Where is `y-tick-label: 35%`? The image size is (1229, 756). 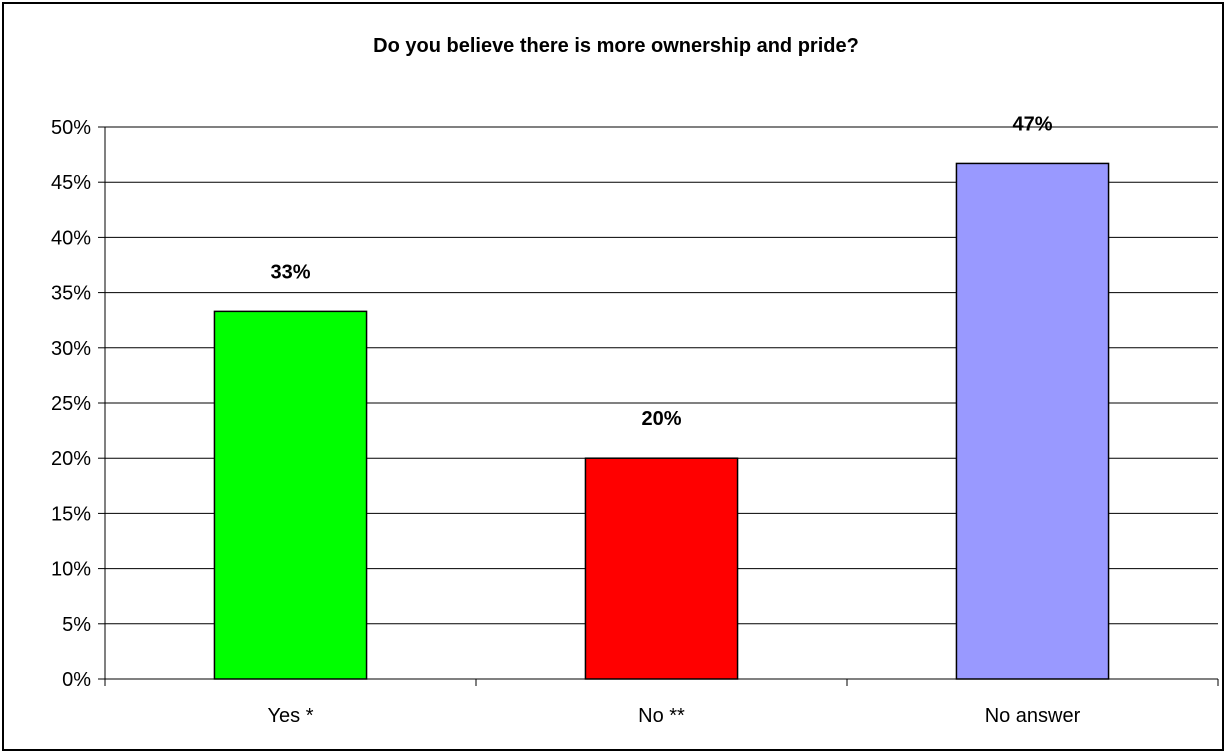 y-tick-label: 35% is located at coordinates (71, 294).